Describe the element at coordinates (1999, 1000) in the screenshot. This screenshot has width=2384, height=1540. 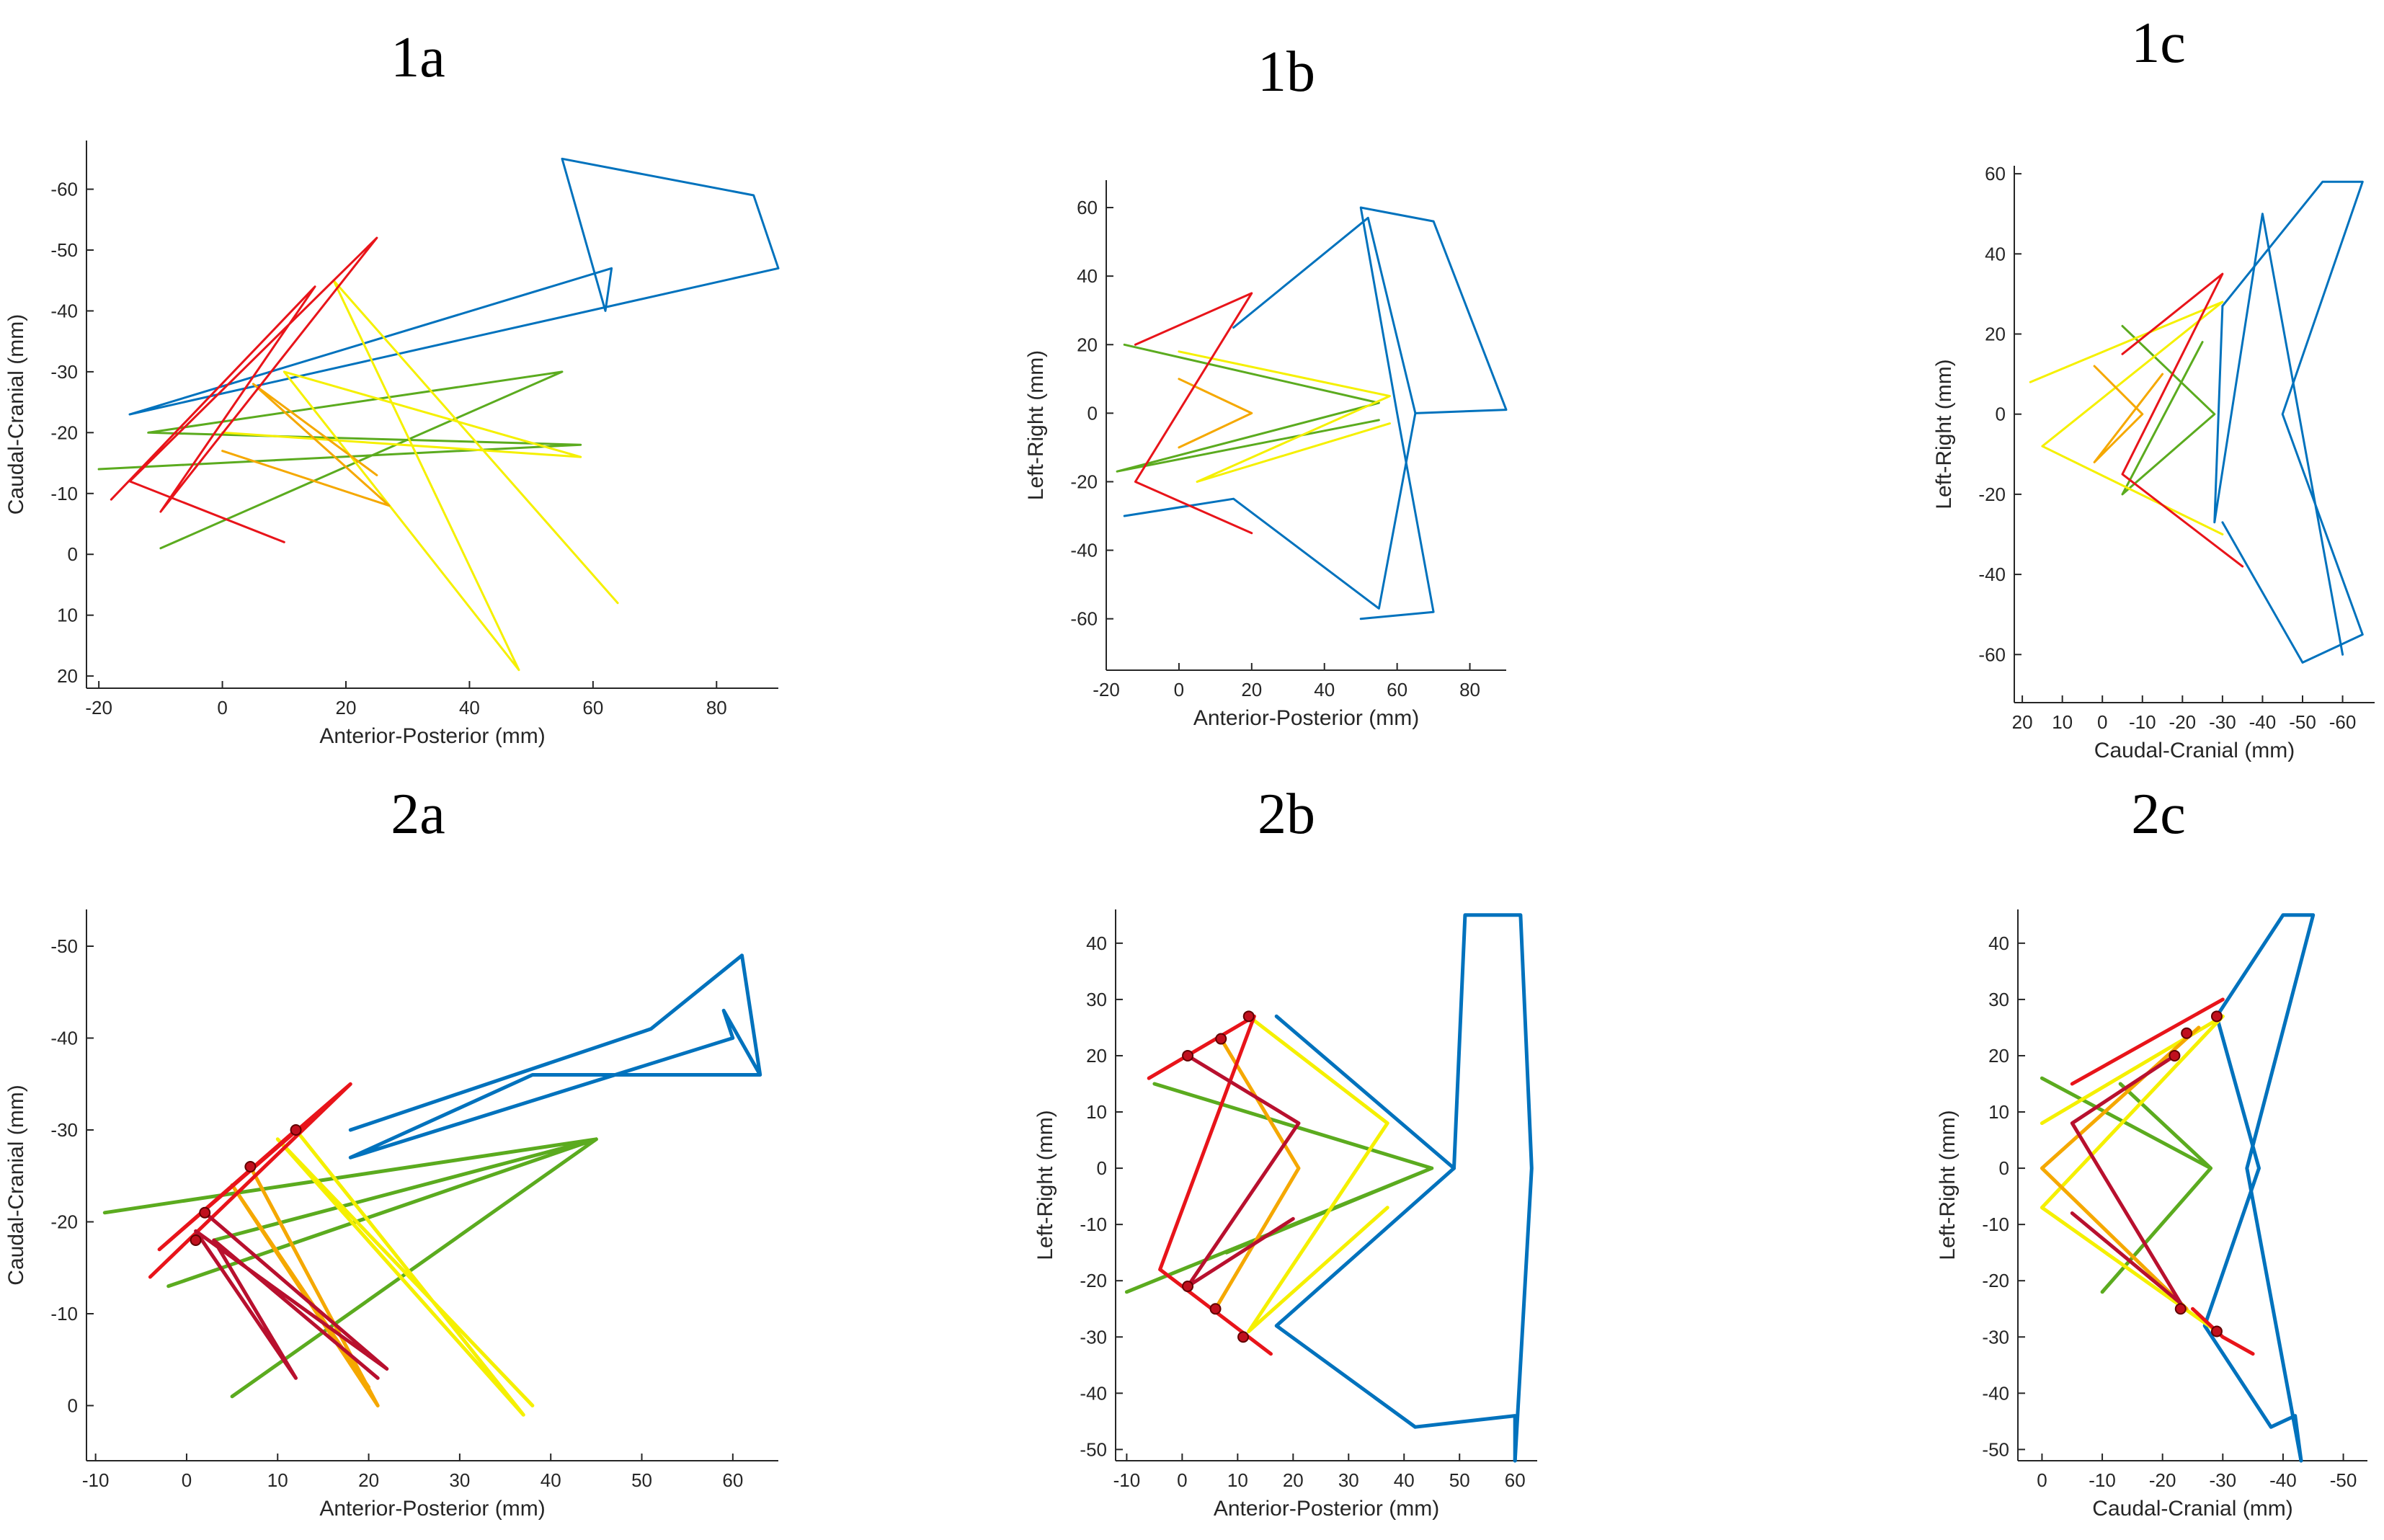
I see `y-tick-label: 30` at that location.